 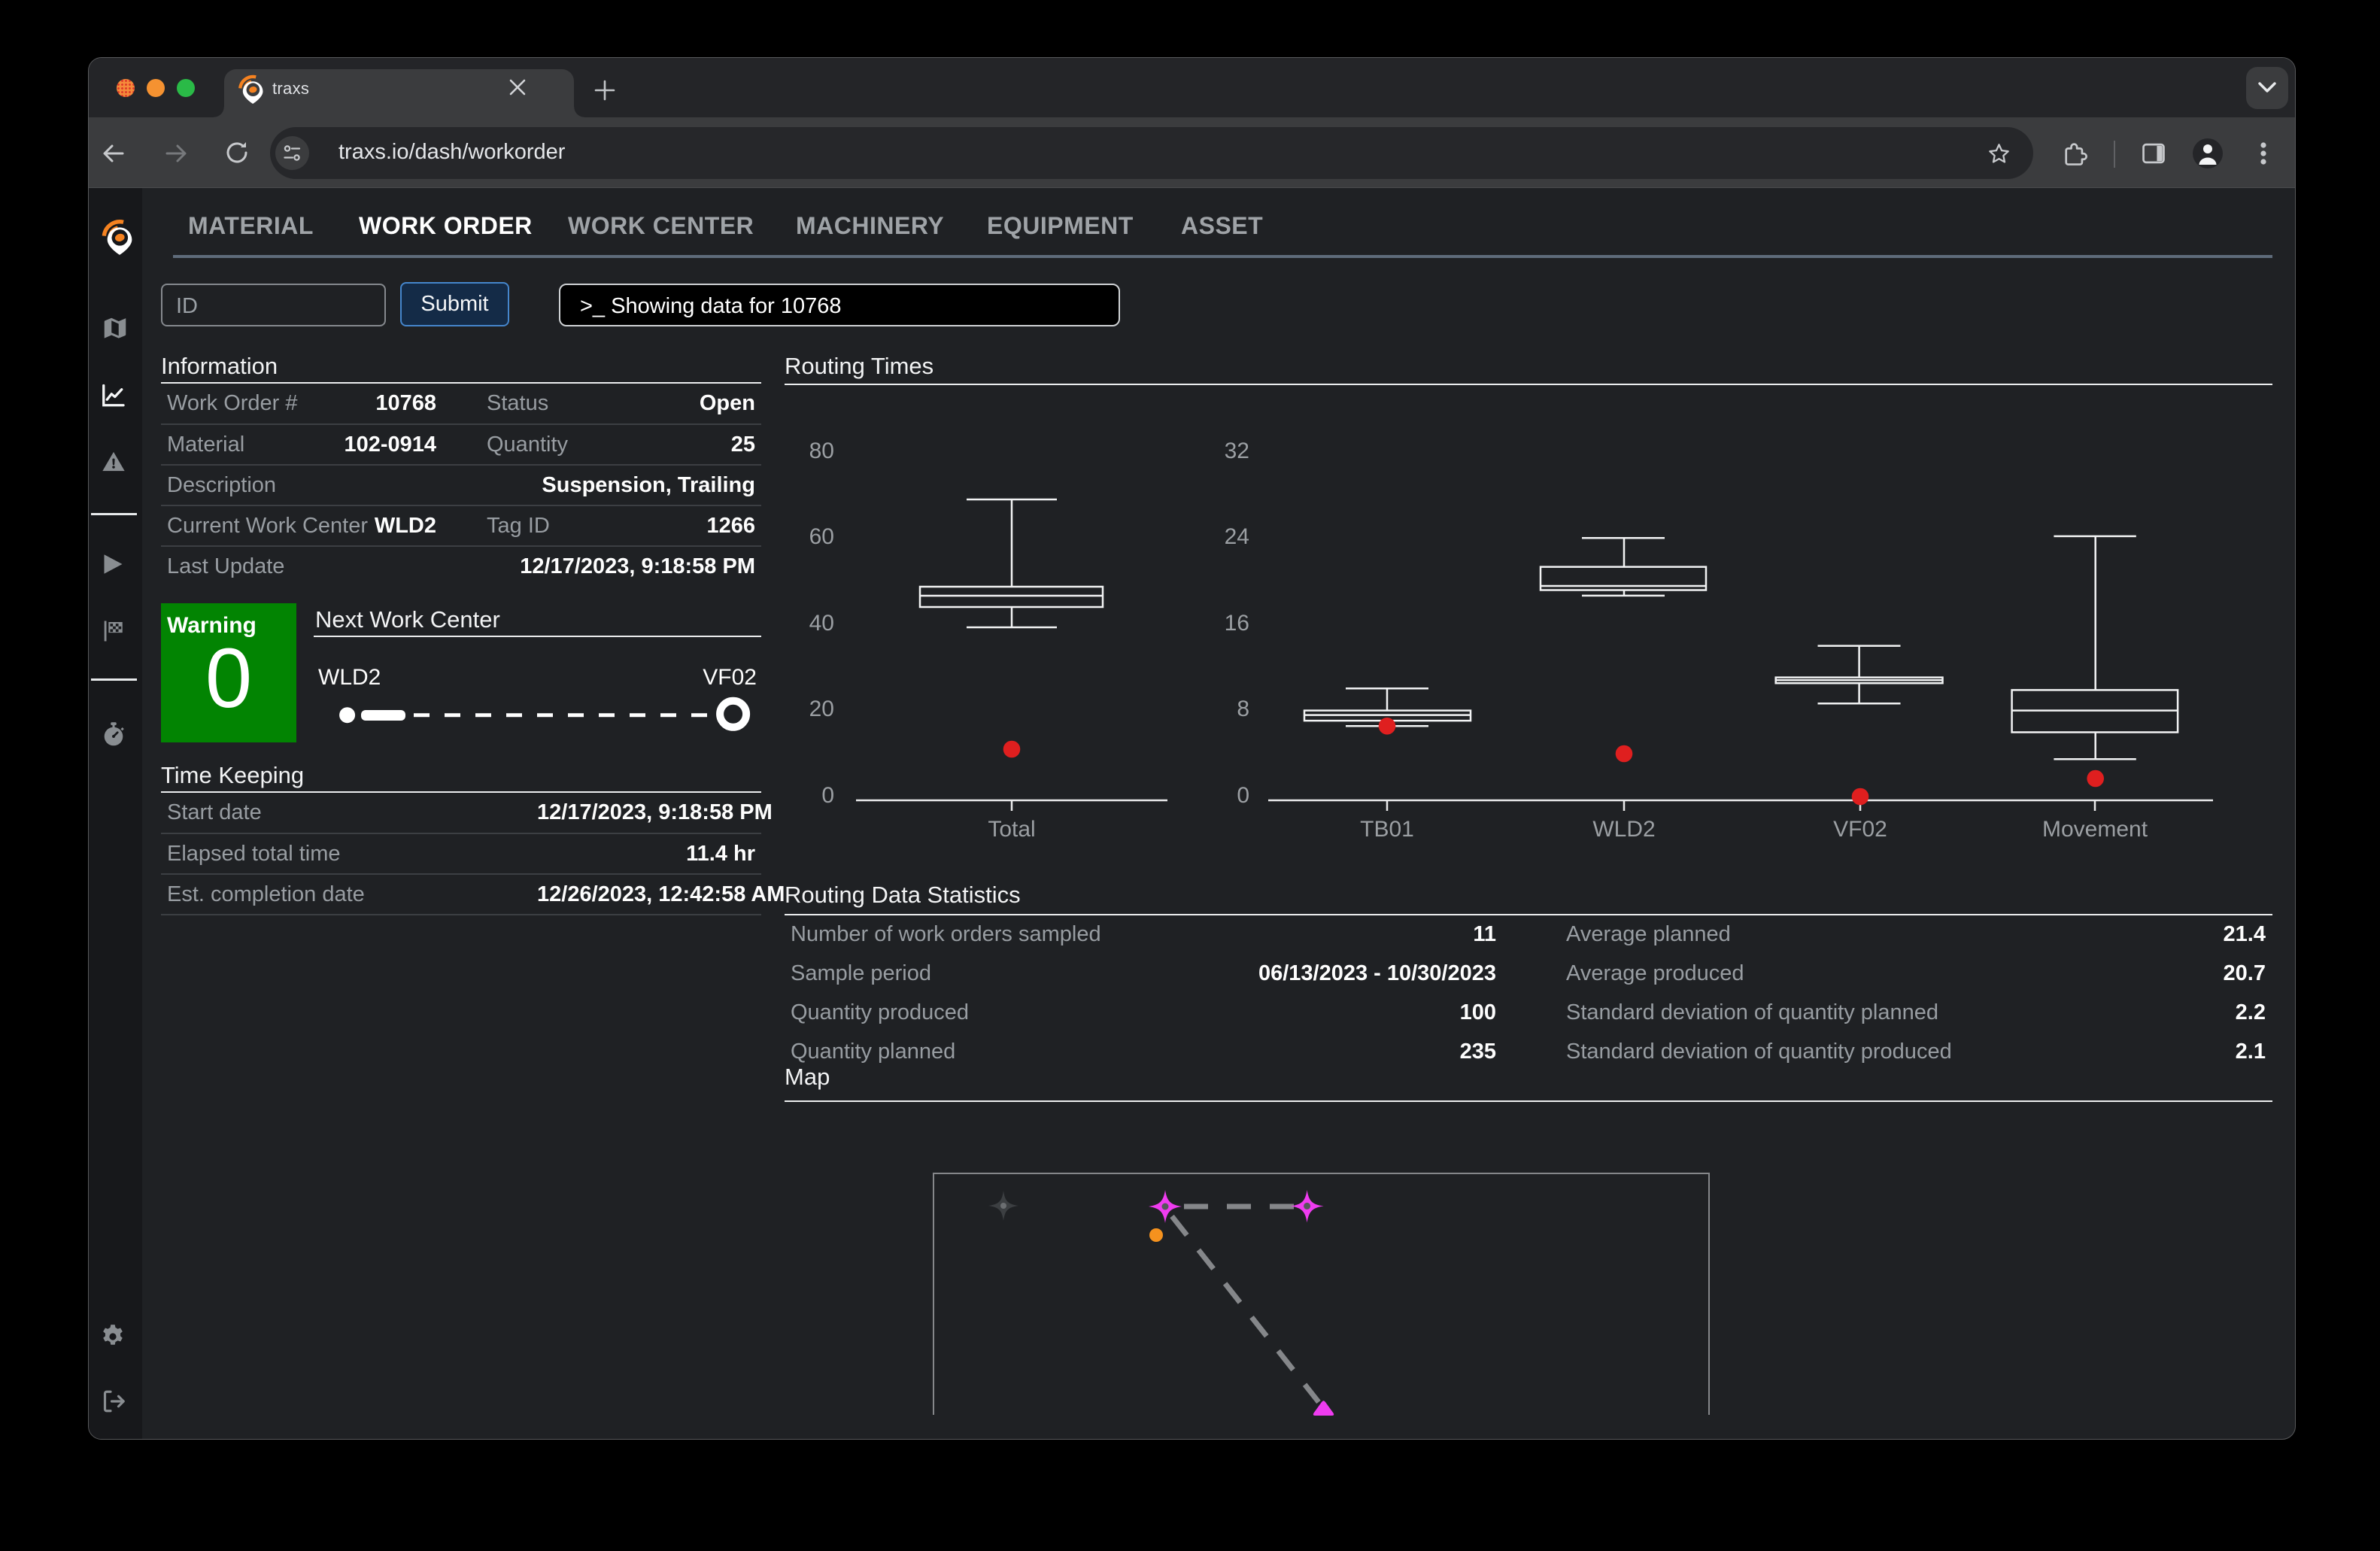 What do you see at coordinates (1623, 829) in the screenshot?
I see `svg-text: WLD2` at bounding box center [1623, 829].